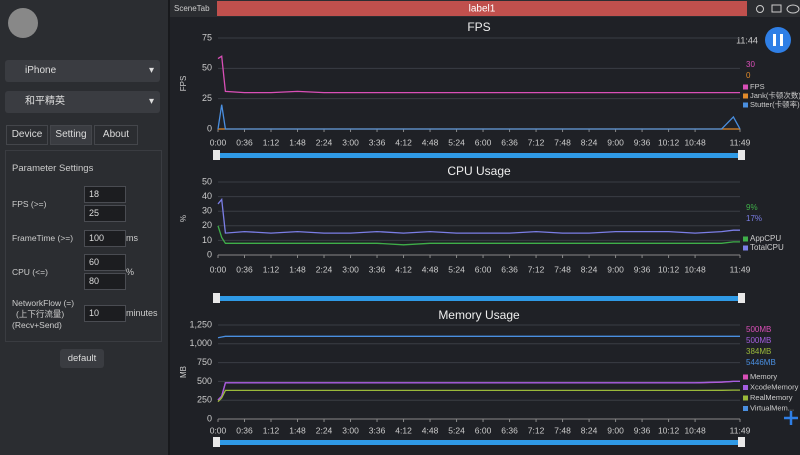 The image size is (800, 455). I want to click on app-select: 和平精英 ▾, so click(82, 102).